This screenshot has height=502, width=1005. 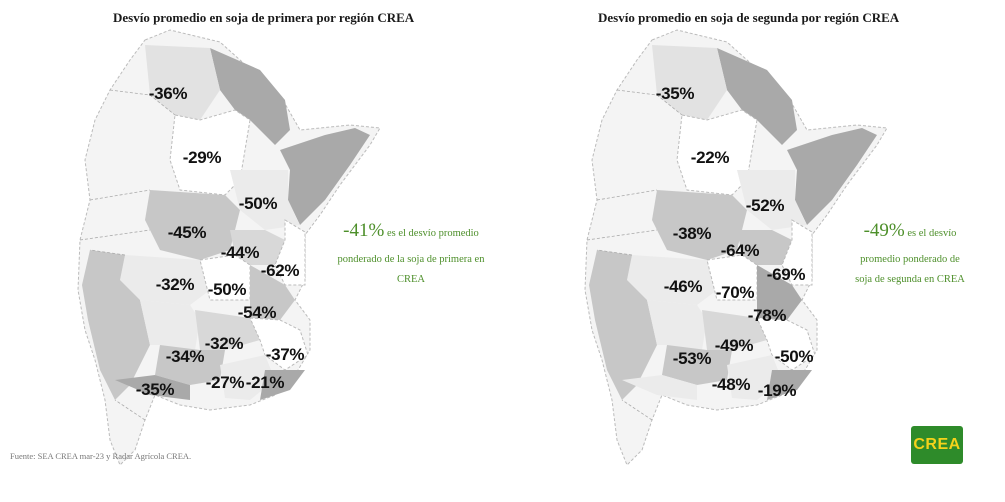 What do you see at coordinates (910, 259) in the screenshot?
I see `summary-right-text2: promedio ponderado de` at bounding box center [910, 259].